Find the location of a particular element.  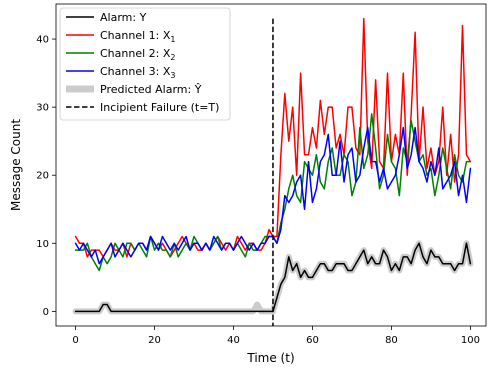

y-tick-label: 10 is located at coordinates (42, 244).